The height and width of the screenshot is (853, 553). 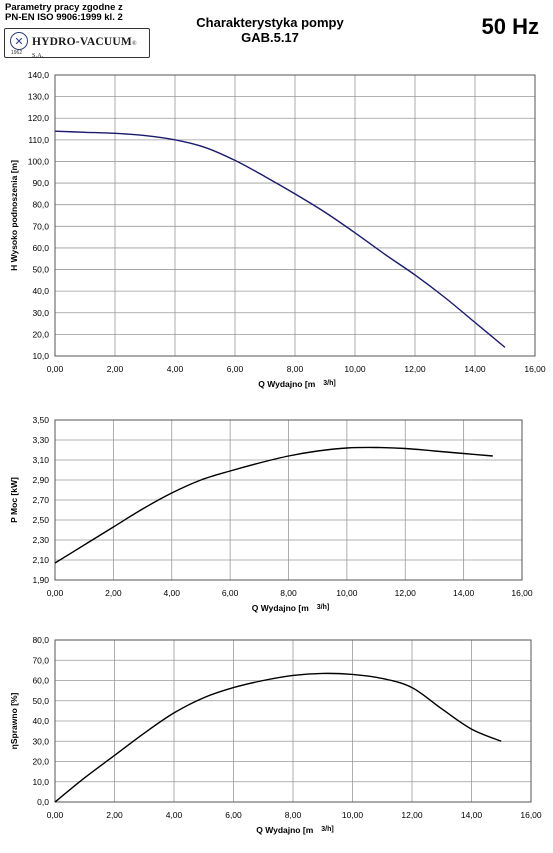 What do you see at coordinates (270, 37) in the screenshot?
I see `pump-model: GAB.5.17` at bounding box center [270, 37].